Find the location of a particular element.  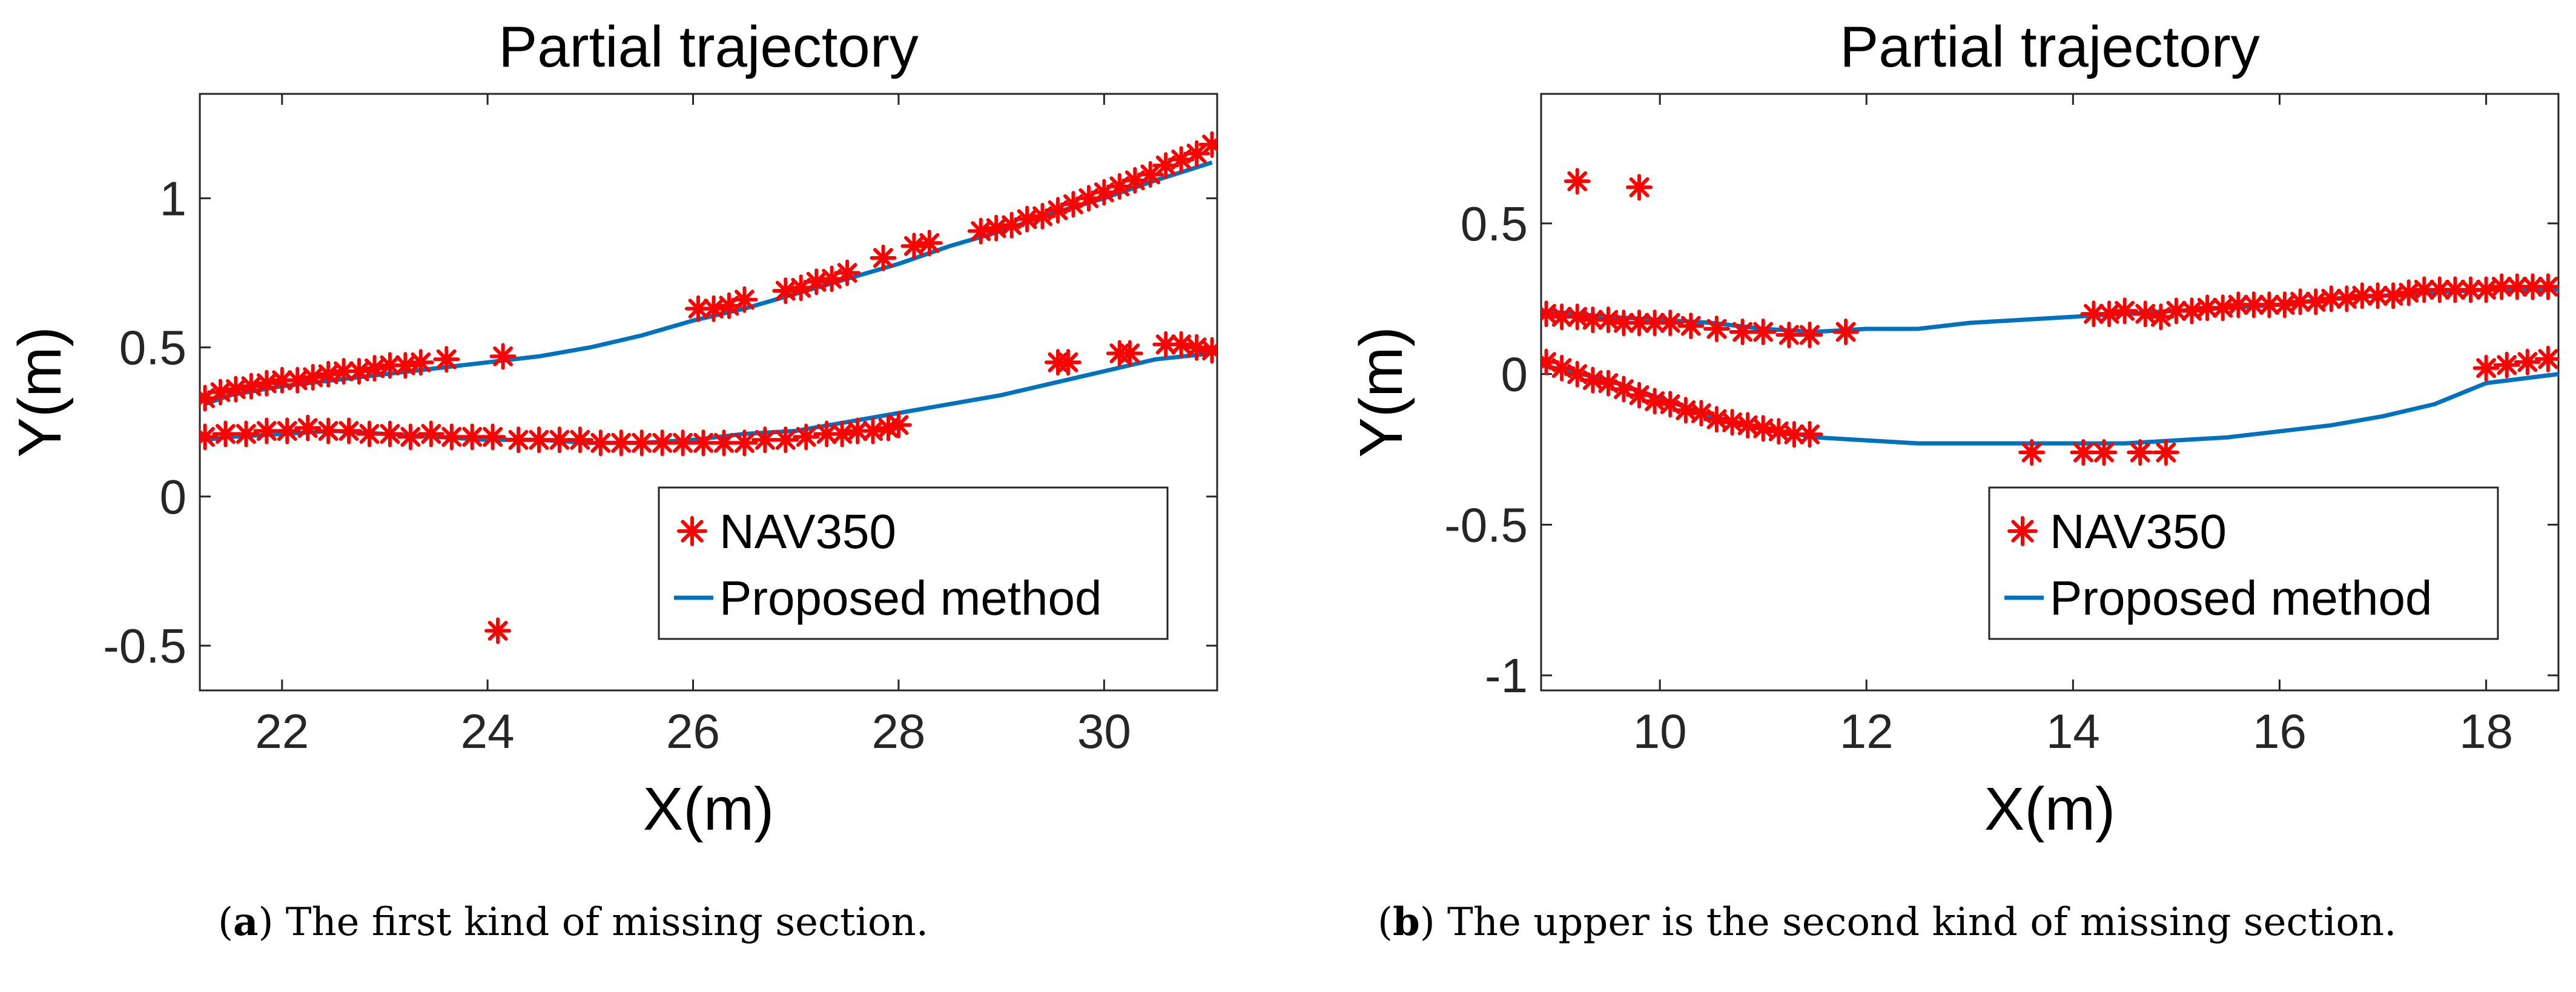

legend: NAV350 Proposed method is located at coordinates (913, 563).